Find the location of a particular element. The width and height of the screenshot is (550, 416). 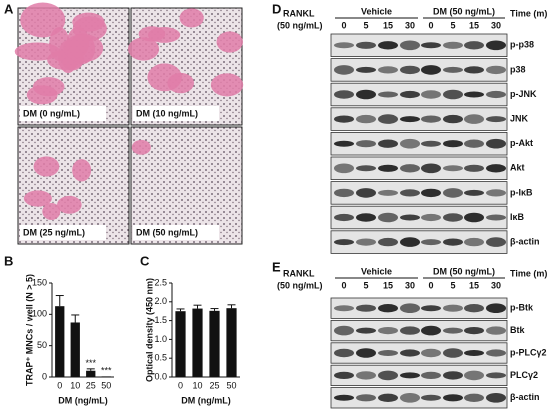

micrograph-label: DM (25 ng/mL) is located at coordinates (54, 232).